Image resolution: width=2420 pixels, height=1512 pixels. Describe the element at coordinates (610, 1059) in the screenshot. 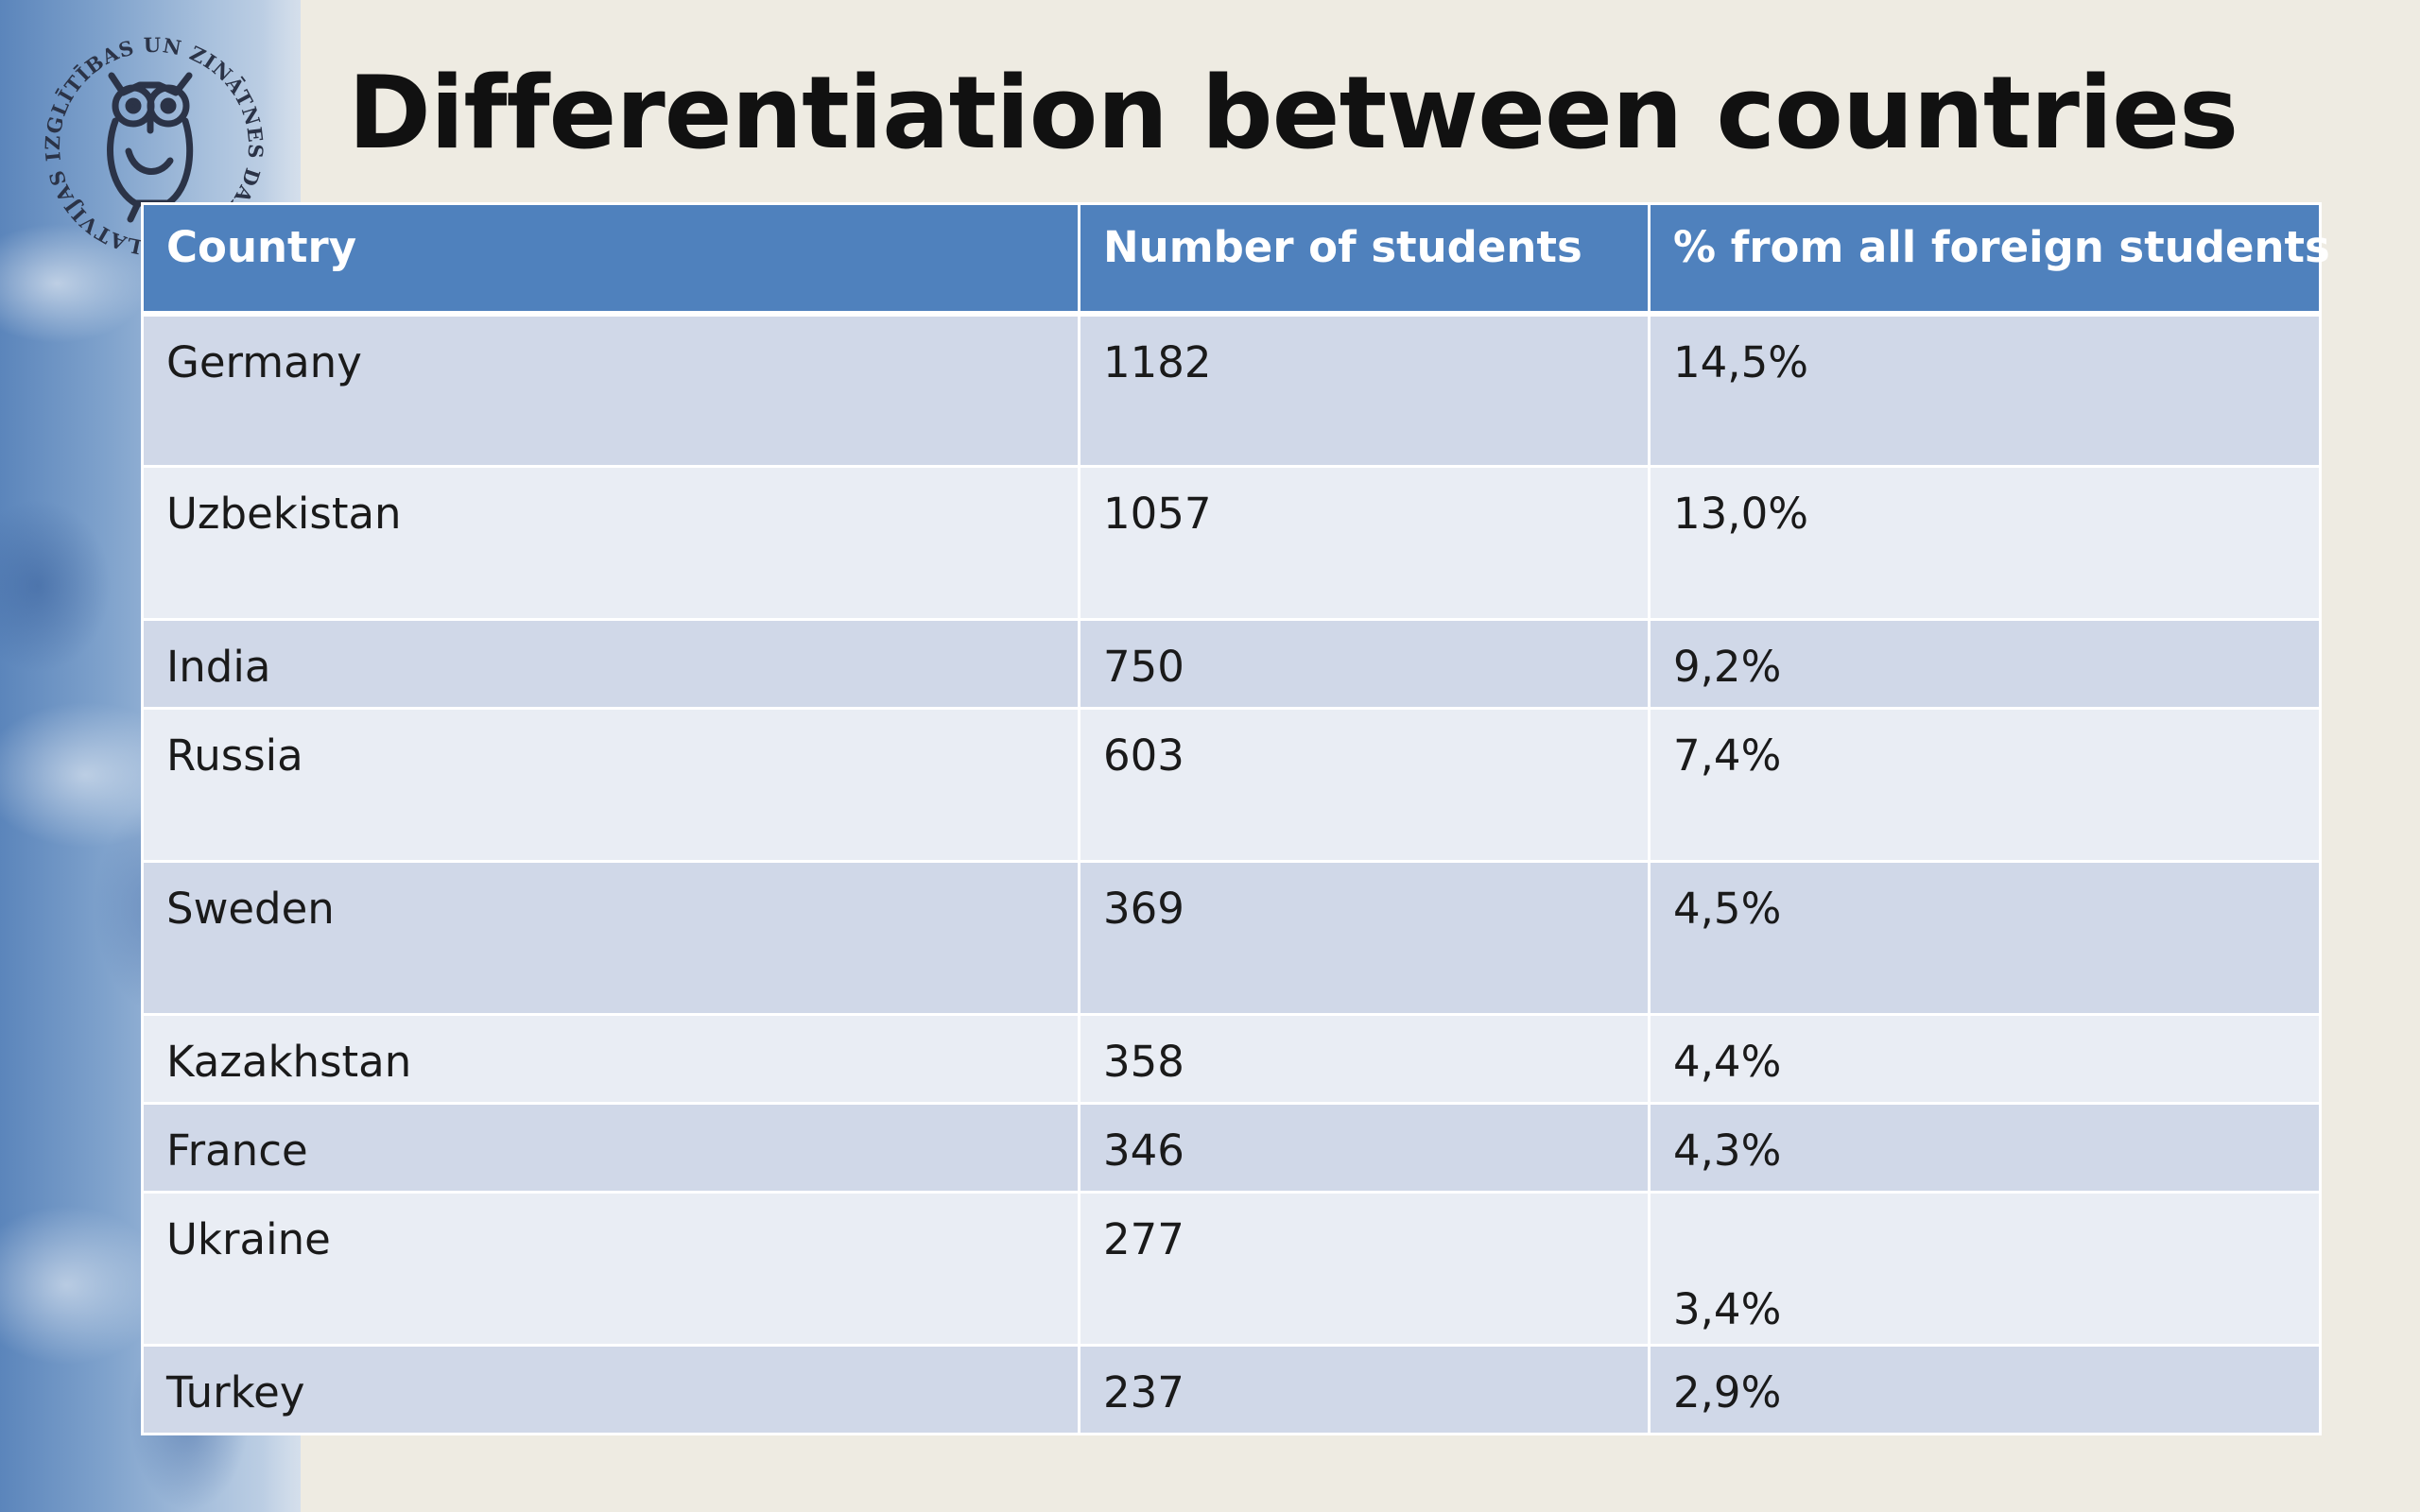

I see `country-cell: Kazakhstan` at that location.